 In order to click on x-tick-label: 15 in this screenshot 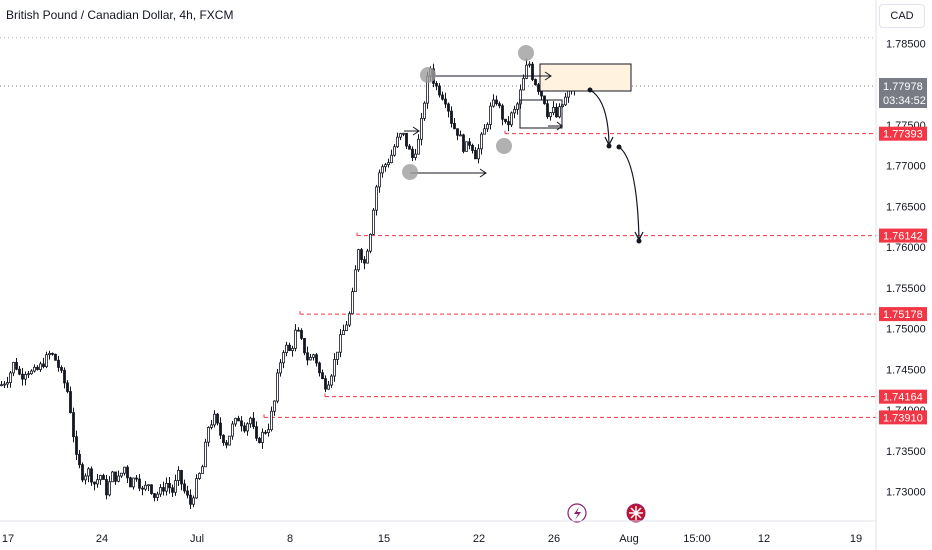, I will do `click(384, 539)`.